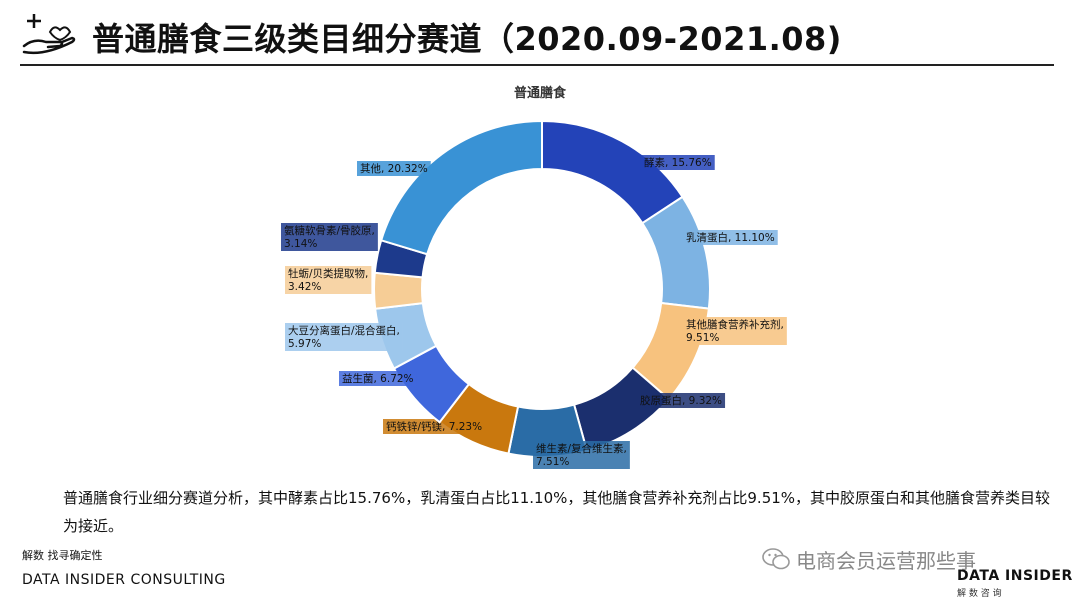 The image size is (1080, 607). I want to click on svg-text: 钙铁锌/钙镁, 7.23%, so click(434, 426).